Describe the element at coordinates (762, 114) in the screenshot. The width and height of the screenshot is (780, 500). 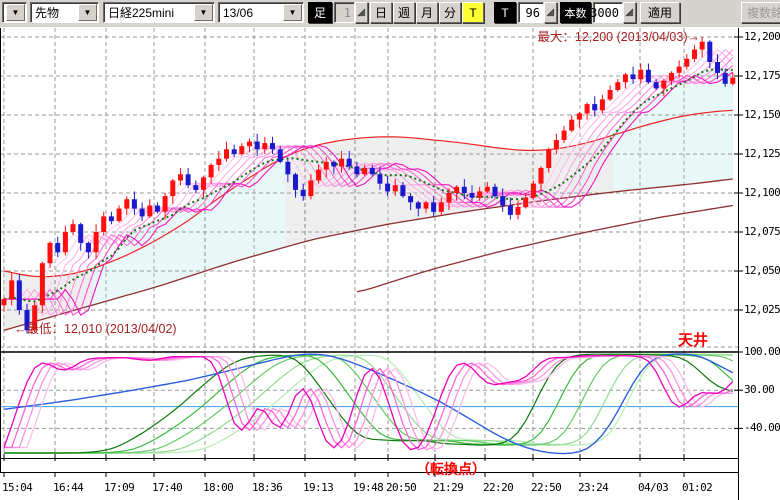
I see `price-tick-label: 12,150` at that location.